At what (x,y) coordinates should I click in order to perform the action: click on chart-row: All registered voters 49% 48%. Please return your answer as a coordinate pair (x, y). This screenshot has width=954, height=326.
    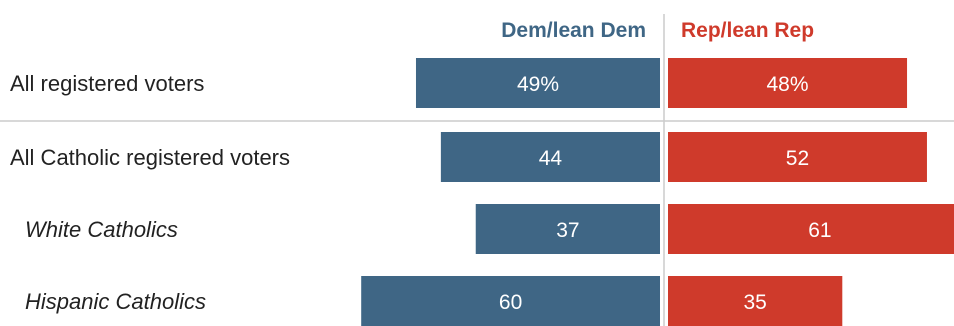
    Looking at the image, I should click on (459, 83).